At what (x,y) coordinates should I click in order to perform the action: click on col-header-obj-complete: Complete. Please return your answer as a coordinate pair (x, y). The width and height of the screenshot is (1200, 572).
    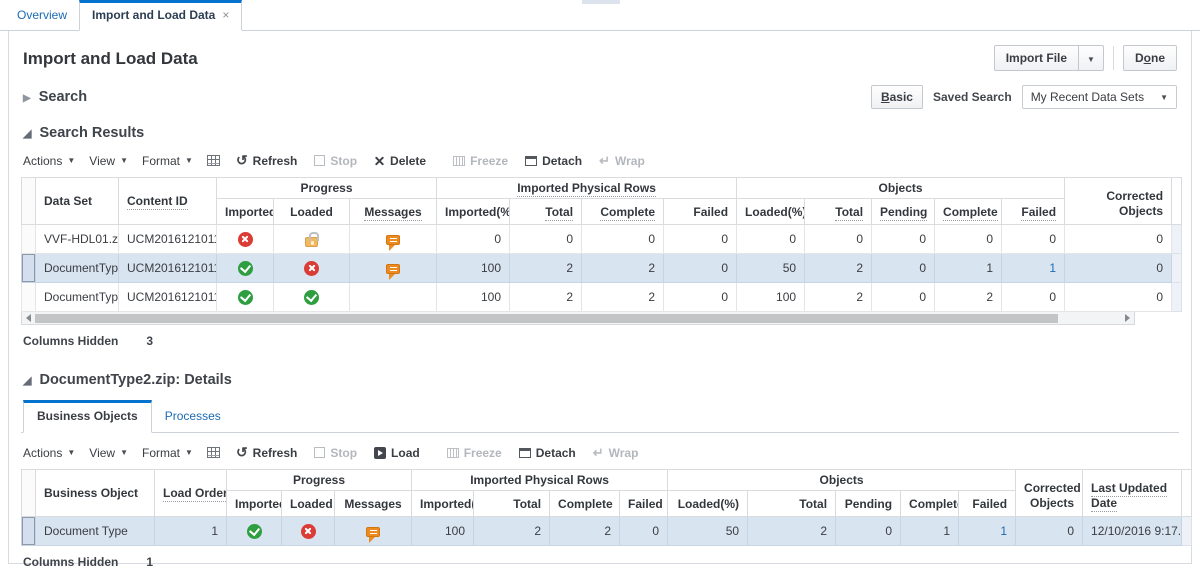
    Looking at the image, I should click on (968, 211).